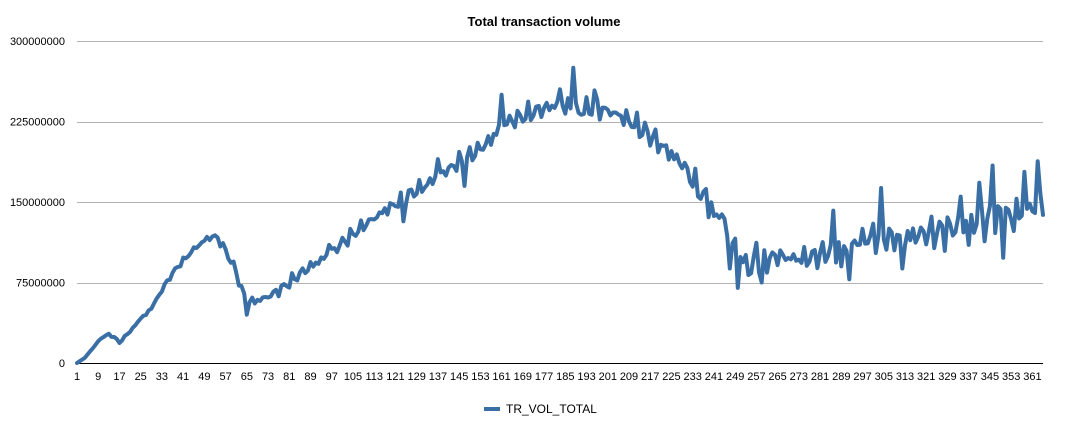 The width and height of the screenshot is (1089, 429). What do you see at coordinates (40, 284) in the screenshot?
I see `y-tick-label: 75000000` at bounding box center [40, 284].